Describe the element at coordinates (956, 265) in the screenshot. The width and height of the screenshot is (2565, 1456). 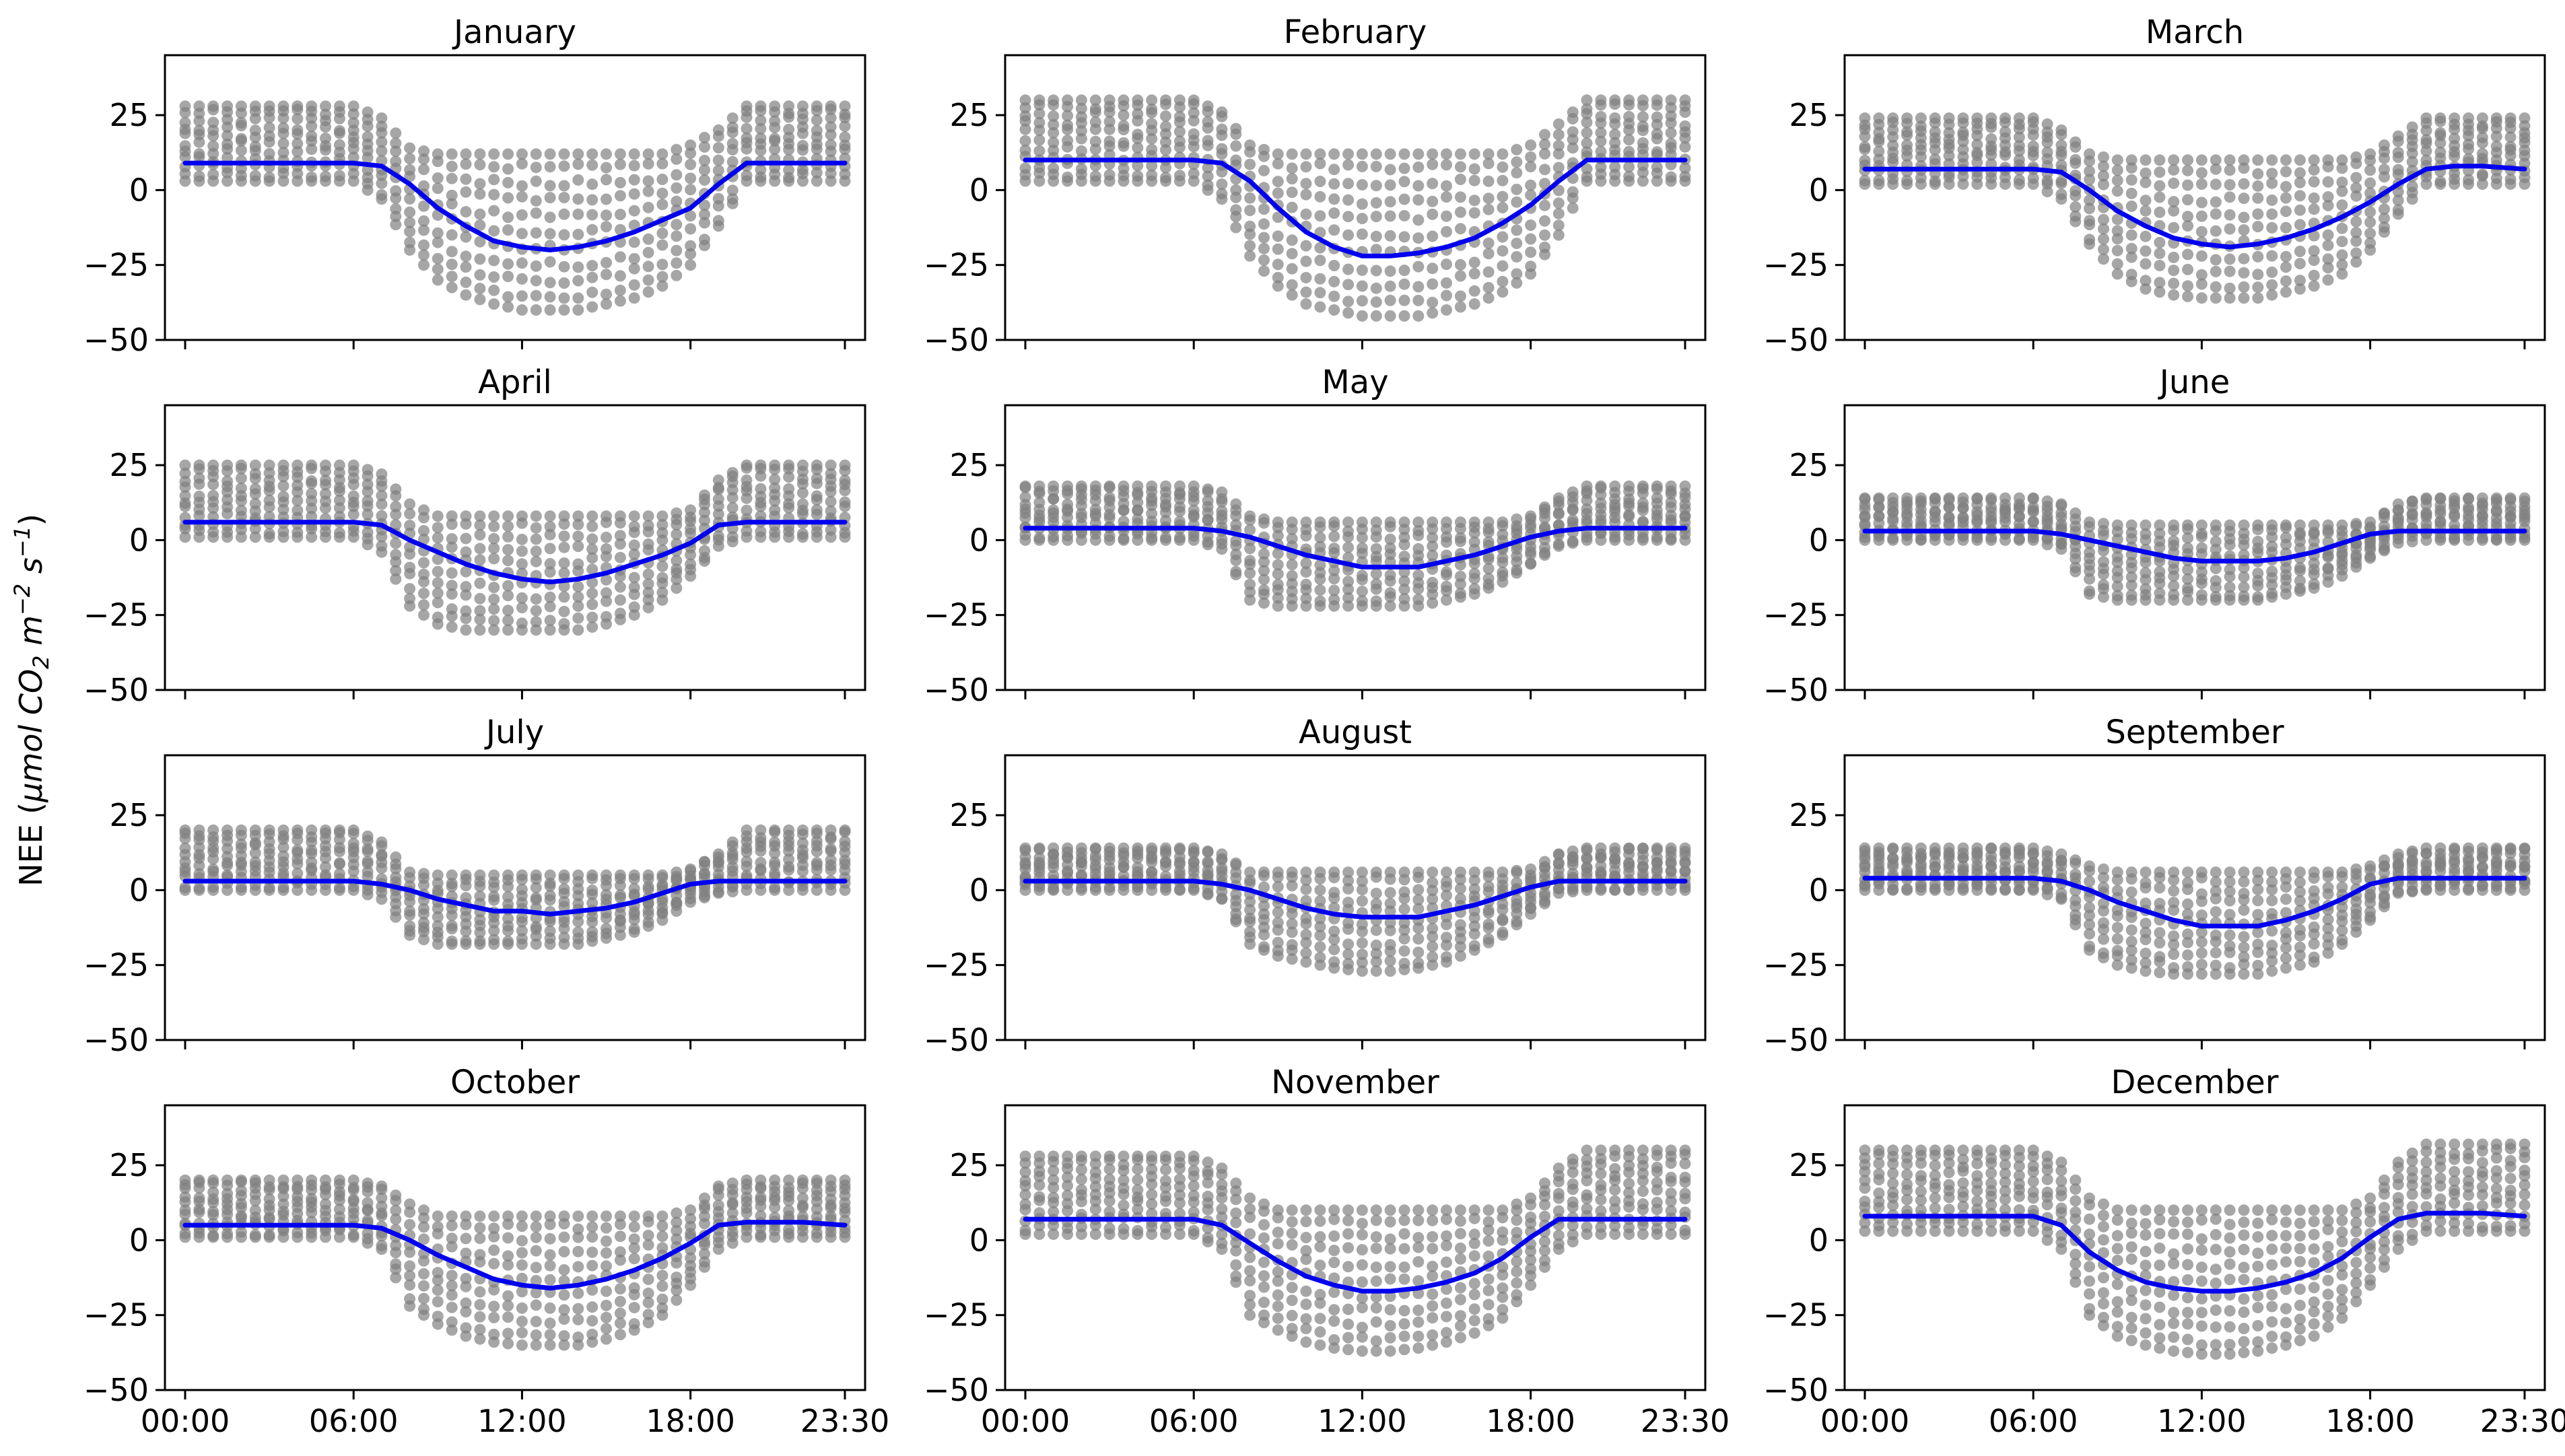
I see `y-tick-label: −25` at that location.